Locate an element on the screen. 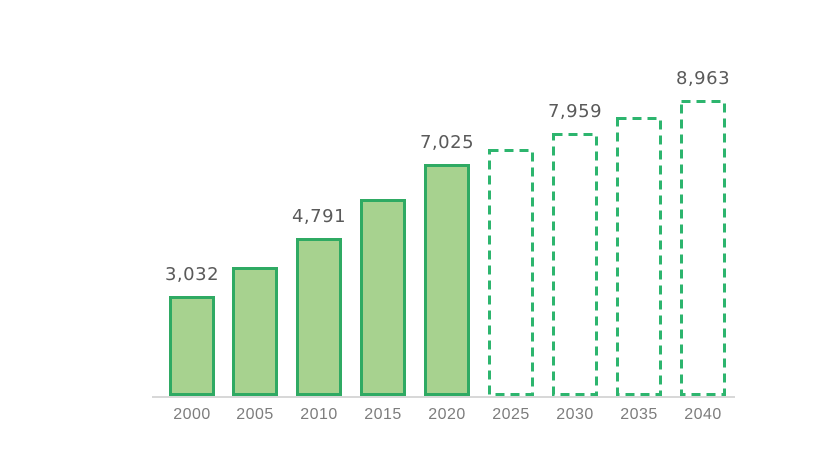  x-tick-2015: 2015 is located at coordinates (383, 414).